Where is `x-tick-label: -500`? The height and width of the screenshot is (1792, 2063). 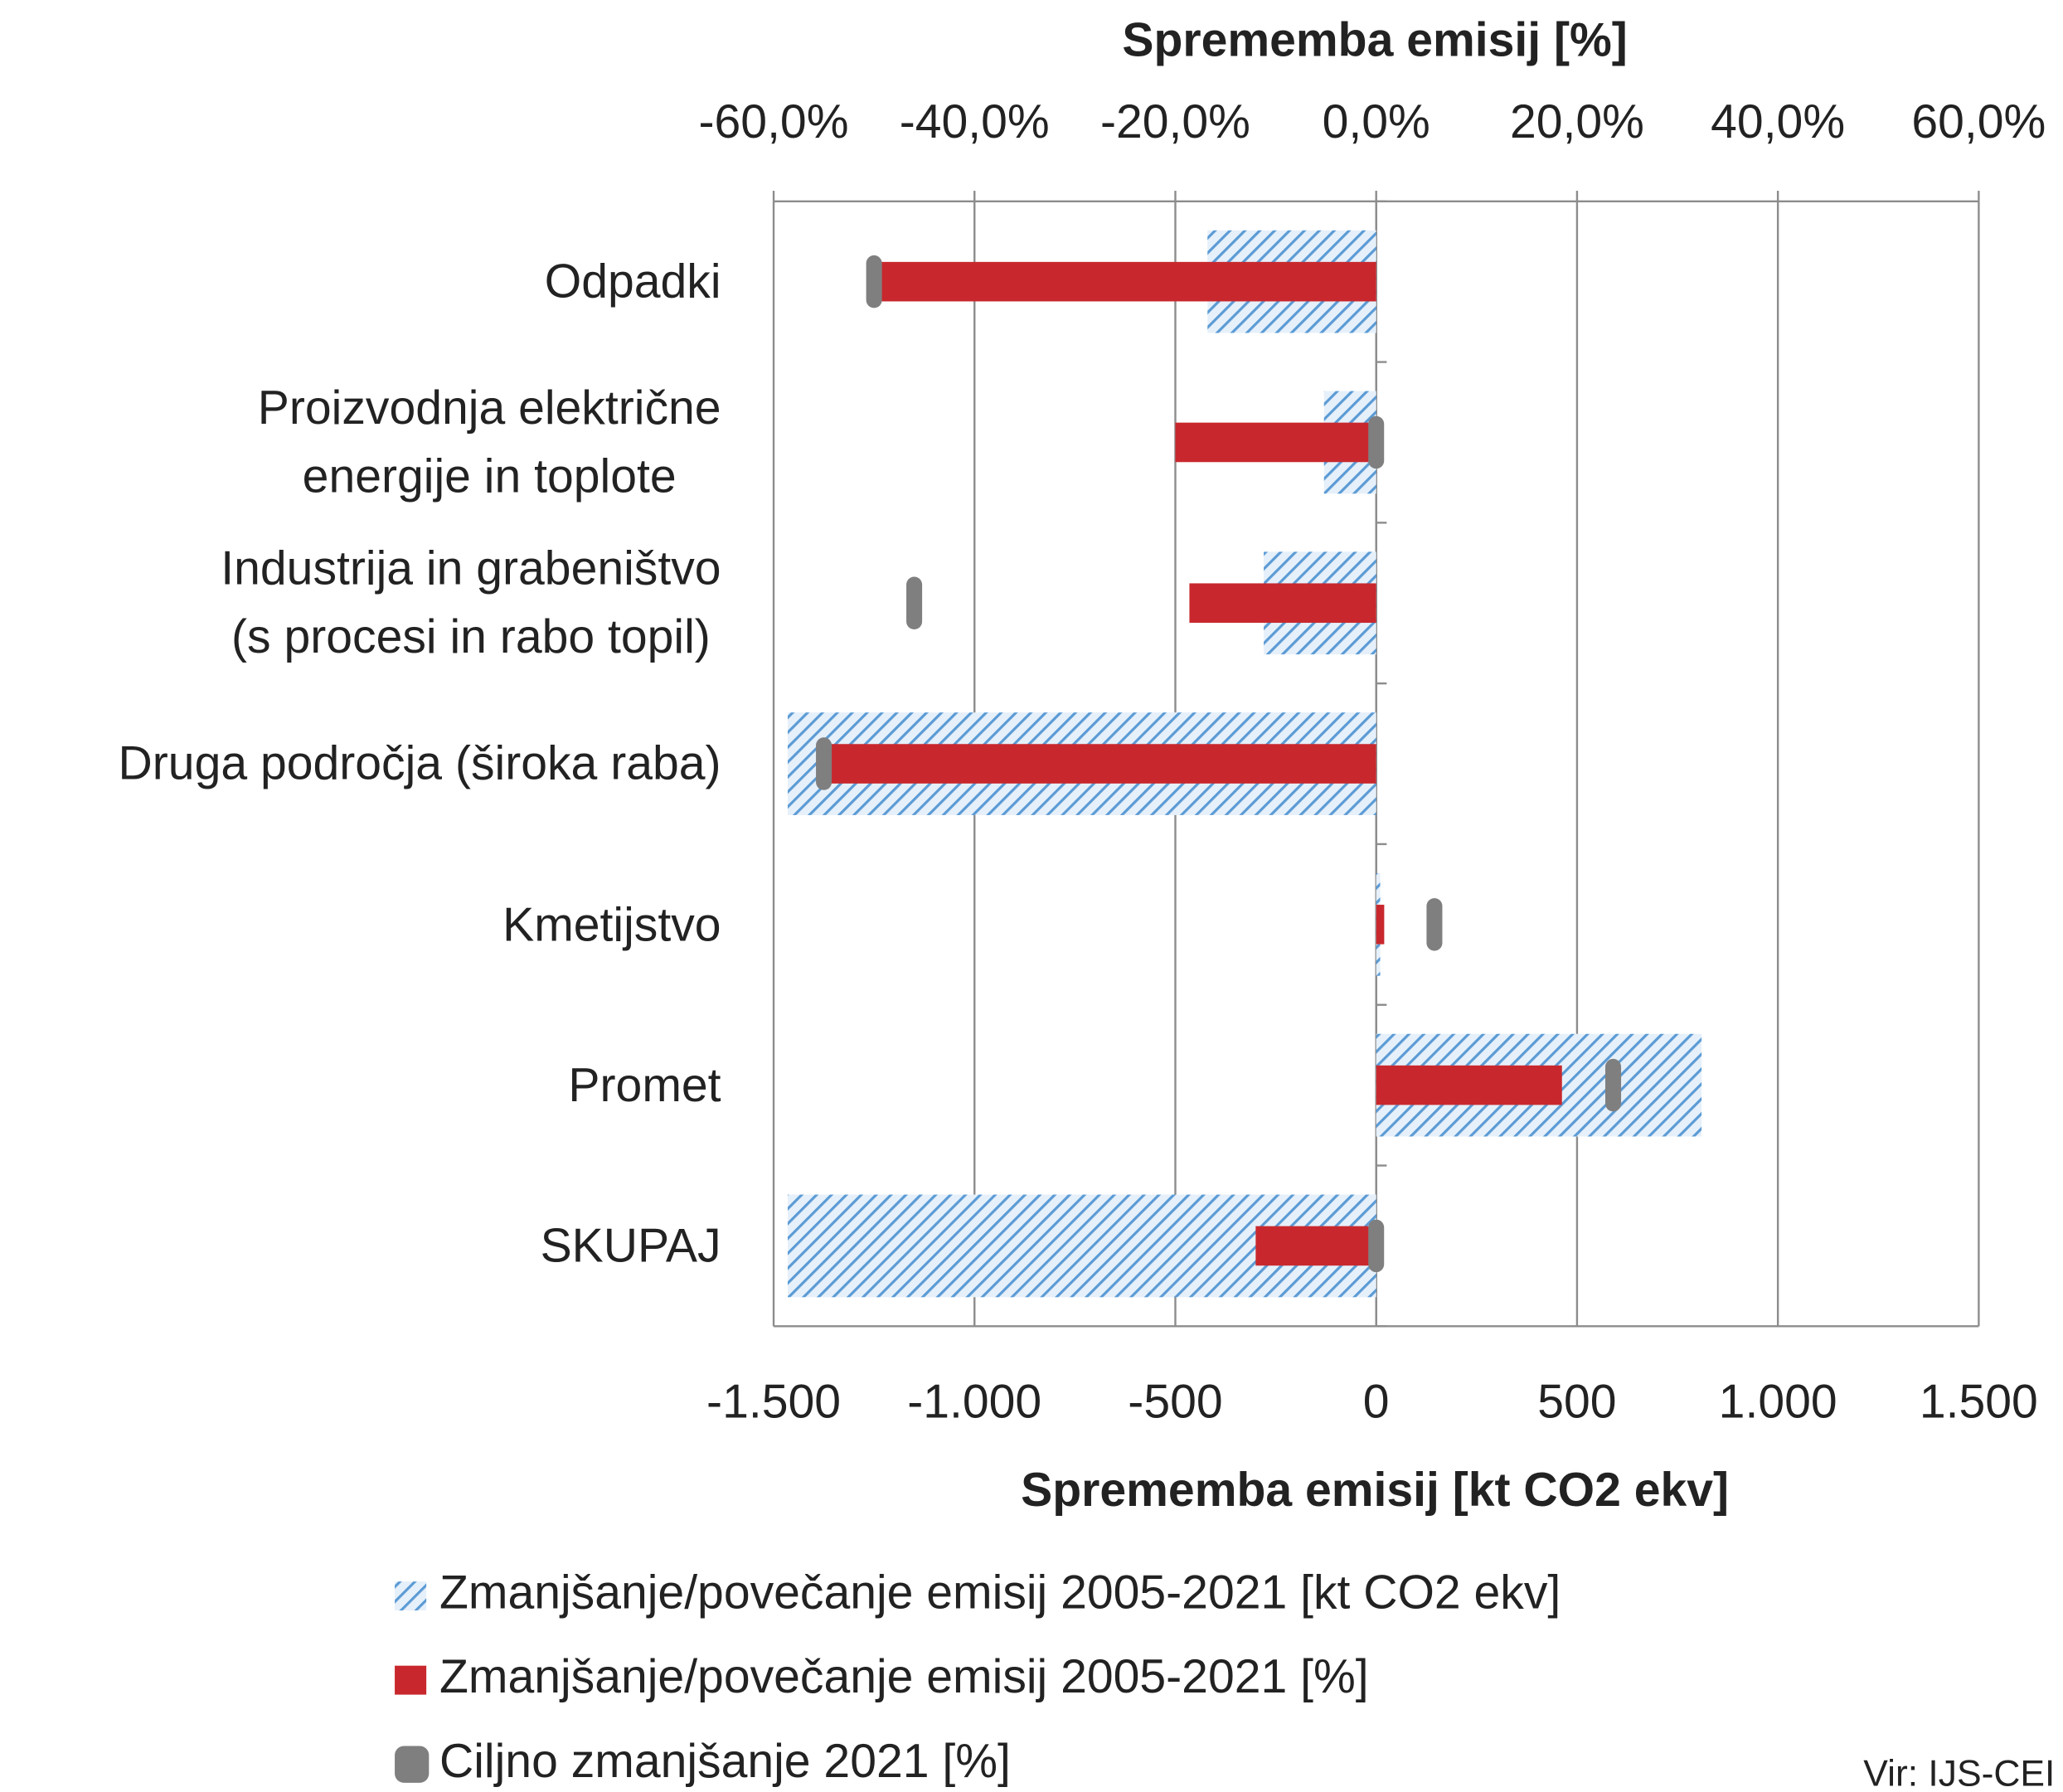 x-tick-label: -500 is located at coordinates (1175, 1402).